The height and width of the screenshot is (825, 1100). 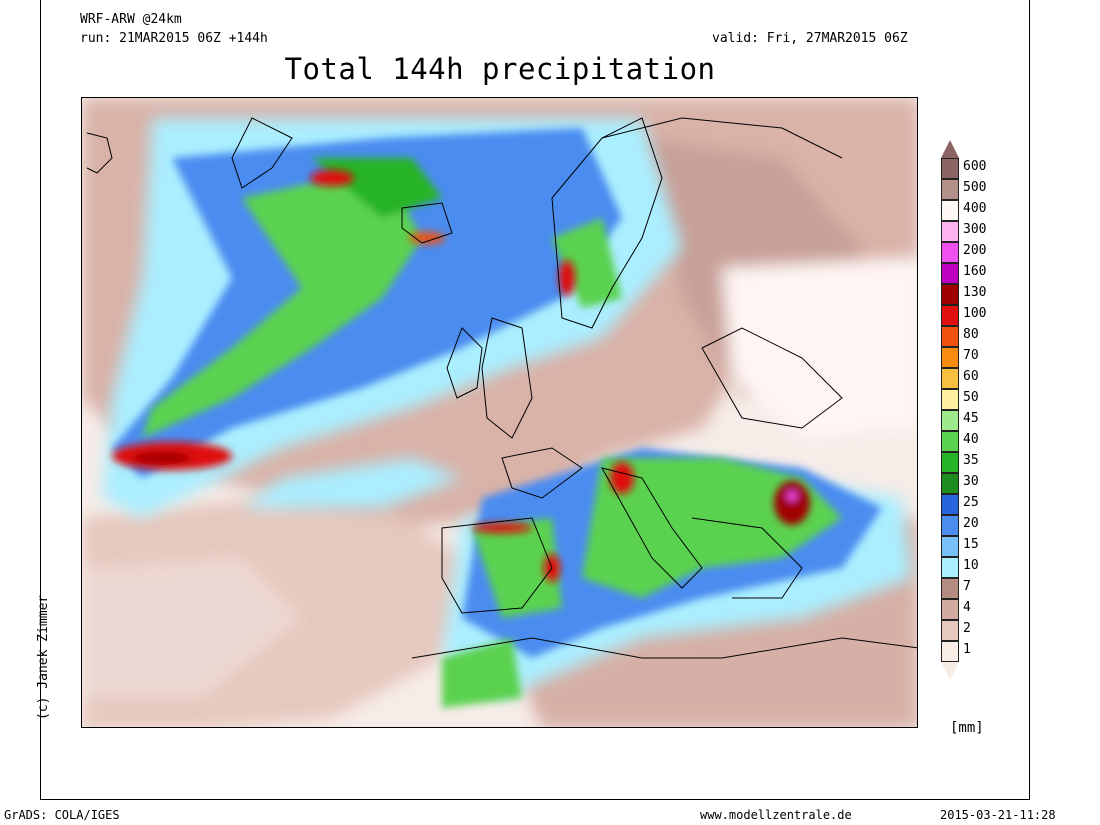 I want to click on legend-label: 40, so click(x=971, y=439).